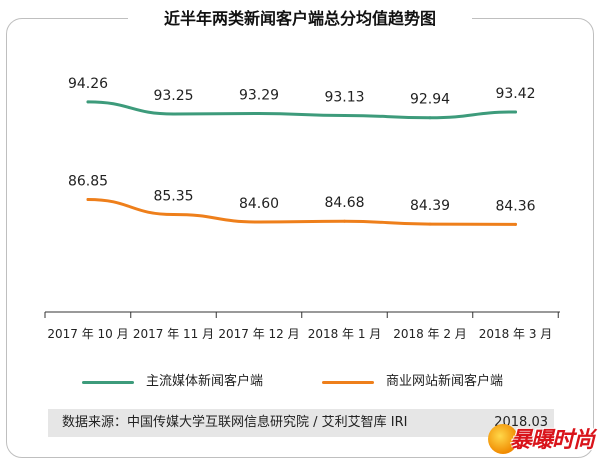 Image resolution: width=600 pixels, height=463 pixels. Describe the element at coordinates (87, 334) in the screenshot. I see `x-tick-label: 2017 年 10 月` at that location.